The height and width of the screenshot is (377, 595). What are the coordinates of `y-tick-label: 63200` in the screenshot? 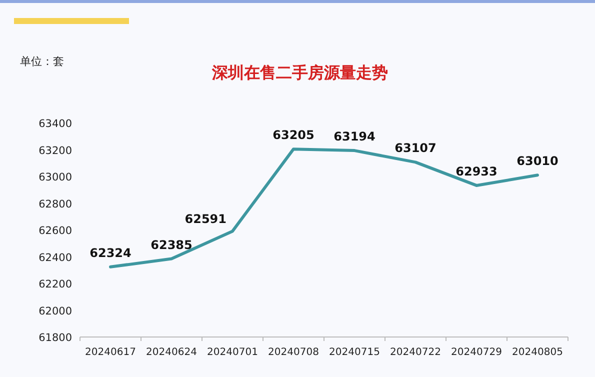 It's located at (55, 150).